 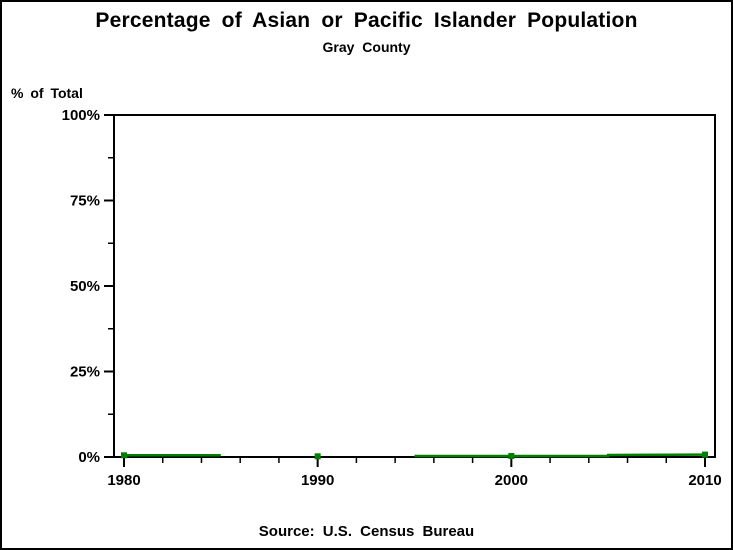 What do you see at coordinates (366, 47) in the screenshot?
I see `chart-subtitle: Gray County` at bounding box center [366, 47].